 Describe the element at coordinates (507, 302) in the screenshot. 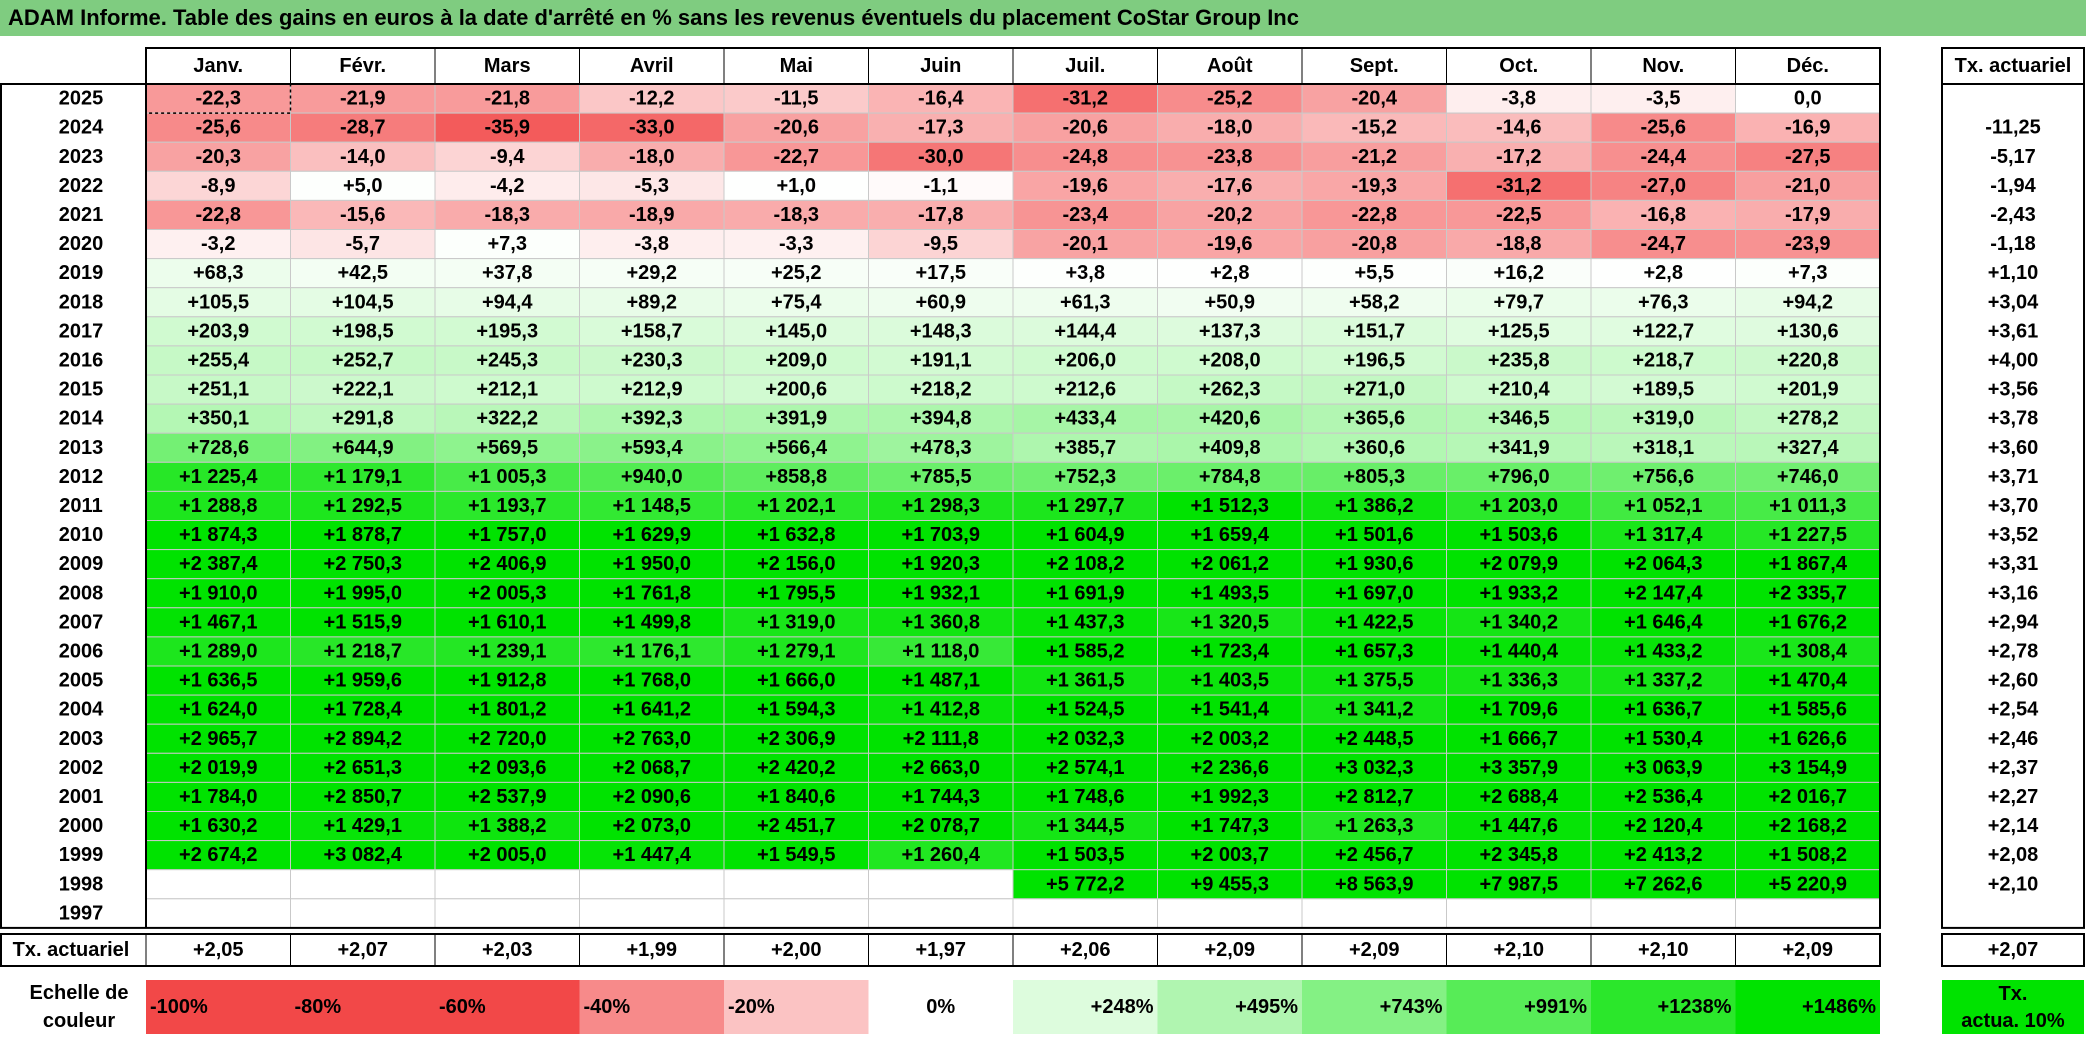

I see `cell-value: +94,4` at that location.